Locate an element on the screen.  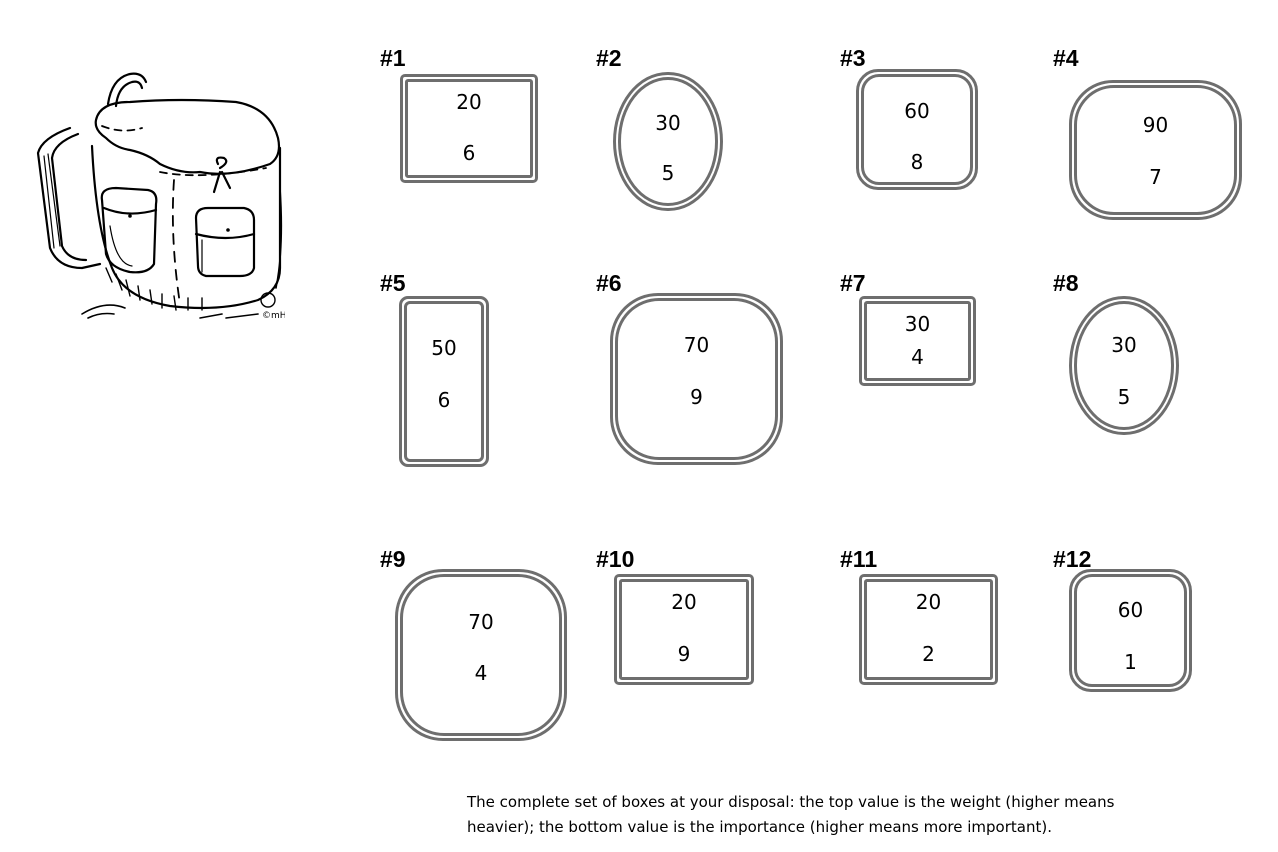
box-importance: 2 is located at coordinates (928, 654).